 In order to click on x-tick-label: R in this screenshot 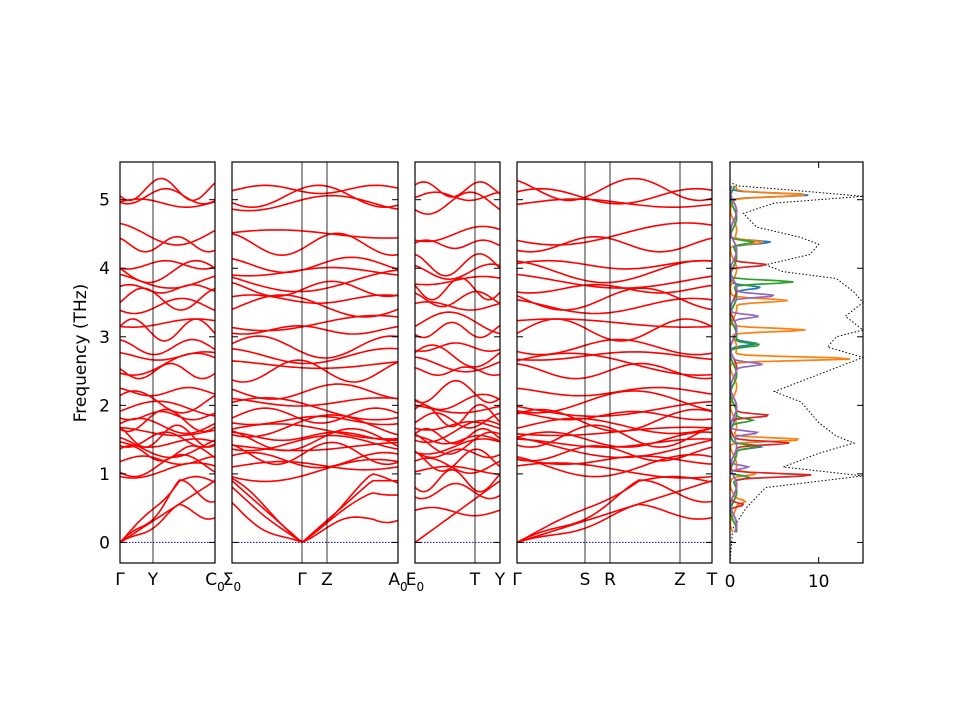, I will do `click(610, 580)`.